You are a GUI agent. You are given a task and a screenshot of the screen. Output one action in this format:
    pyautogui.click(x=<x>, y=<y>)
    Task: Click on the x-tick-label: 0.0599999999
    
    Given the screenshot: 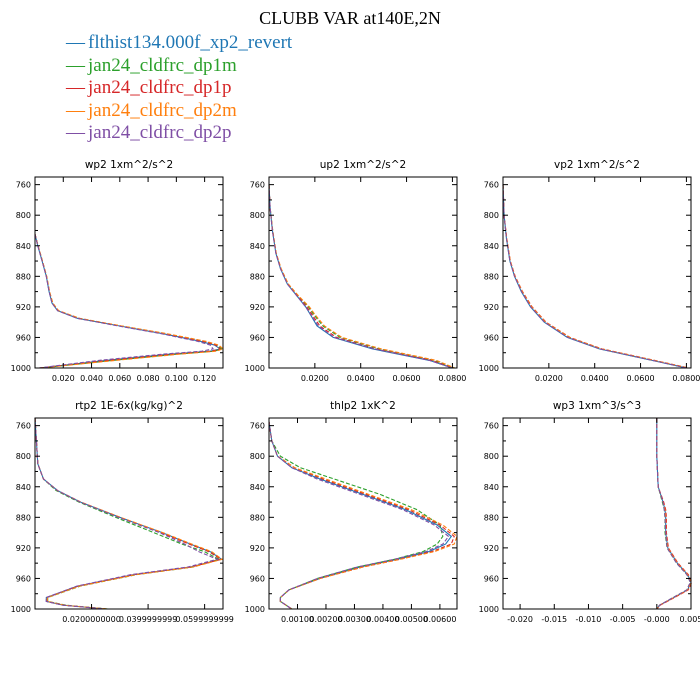 What is the action you would take?
    pyautogui.click(x=204, y=619)
    